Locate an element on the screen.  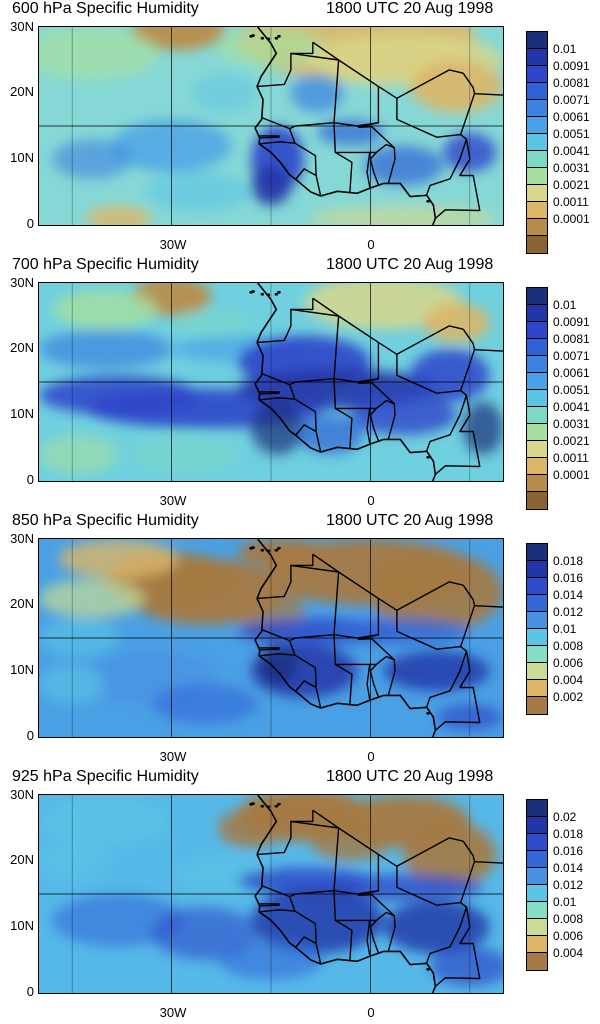
colorbar-label: 0.012 is located at coordinates (568, 885).